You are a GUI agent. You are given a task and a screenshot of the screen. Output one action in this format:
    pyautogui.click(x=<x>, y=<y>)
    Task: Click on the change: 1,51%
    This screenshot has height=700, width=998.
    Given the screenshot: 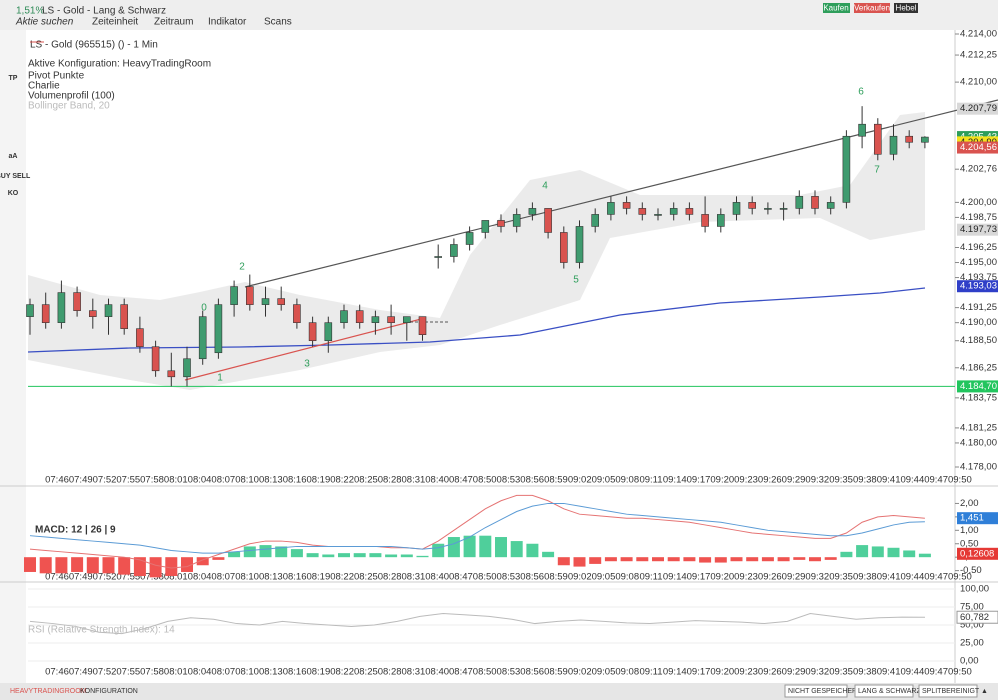 What is the action you would take?
    pyautogui.click(x=30, y=11)
    